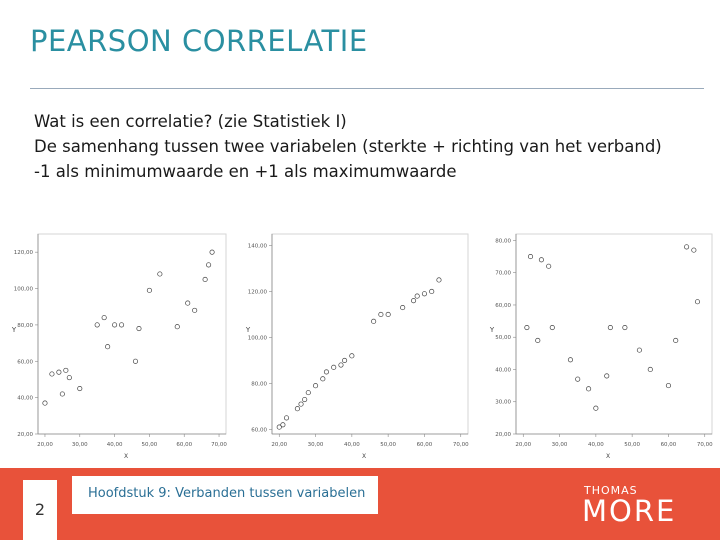 The image size is (720, 540). Describe the element at coordinates (503, 403) in the screenshot. I see `y-tick-label: 30,00` at that location.